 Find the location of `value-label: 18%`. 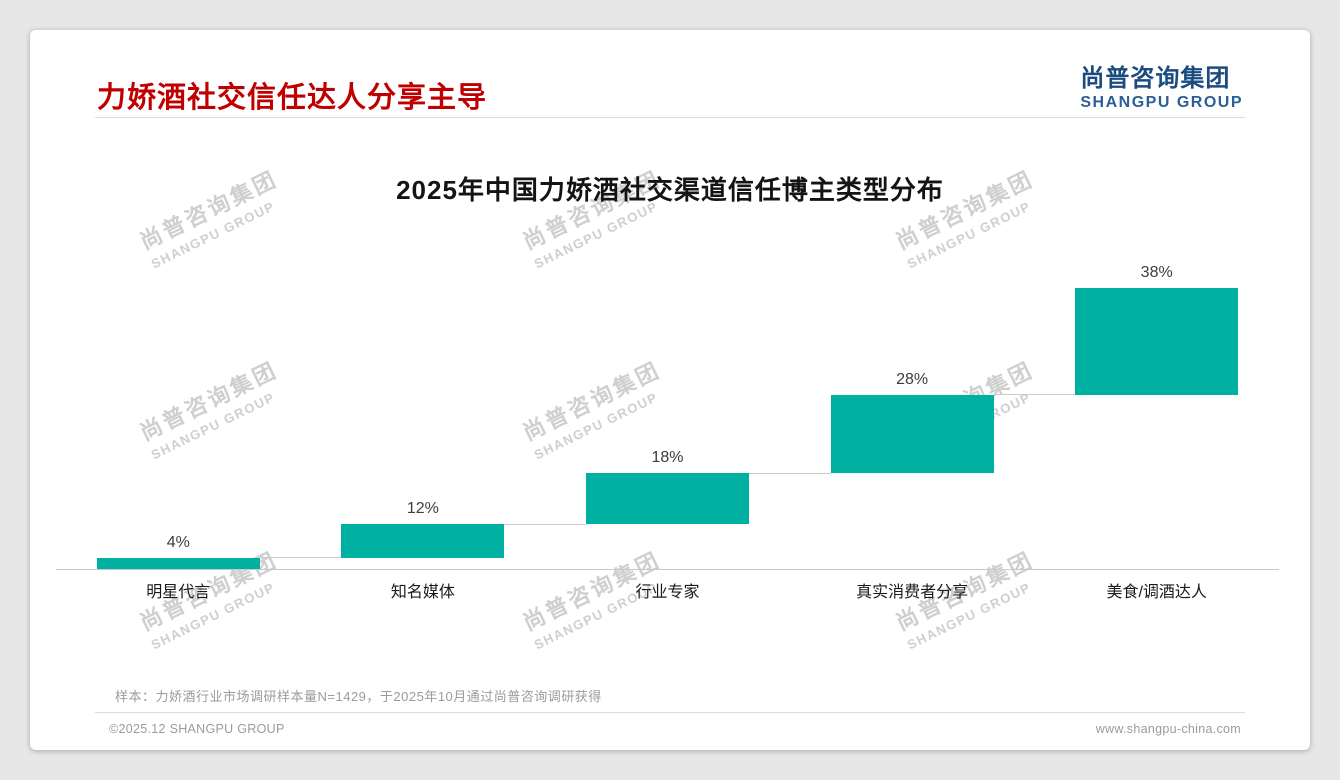

value-label: 18% is located at coordinates (667, 458).